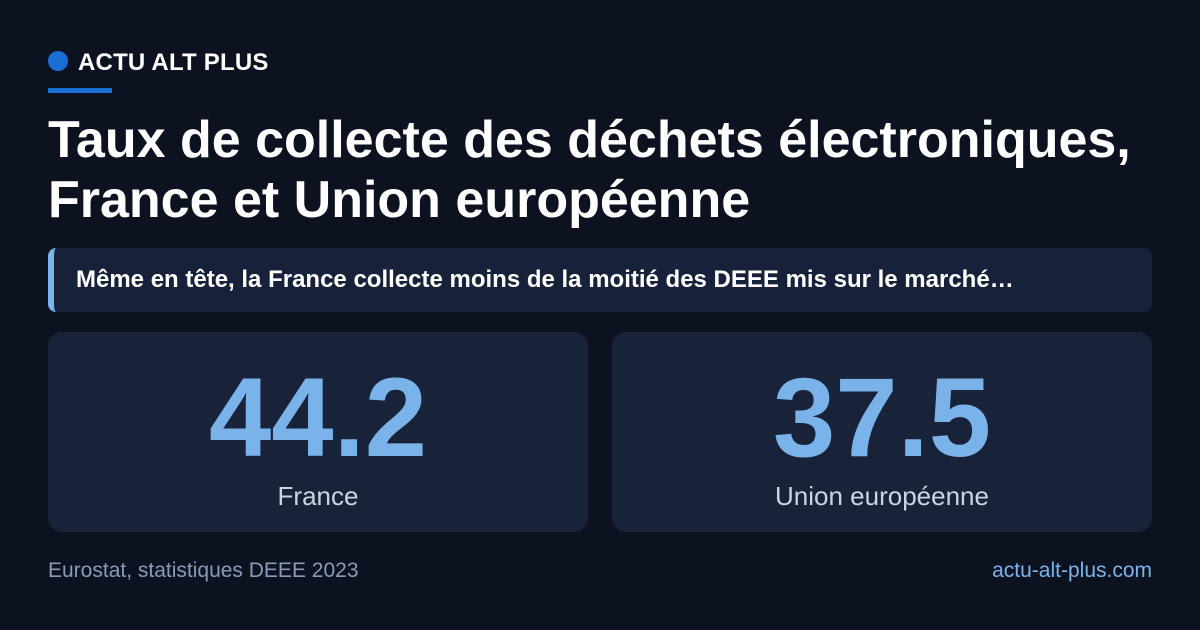 This screenshot has width=1200, height=630. I want to click on stat-card: 37.5 Union européenne, so click(882, 432).